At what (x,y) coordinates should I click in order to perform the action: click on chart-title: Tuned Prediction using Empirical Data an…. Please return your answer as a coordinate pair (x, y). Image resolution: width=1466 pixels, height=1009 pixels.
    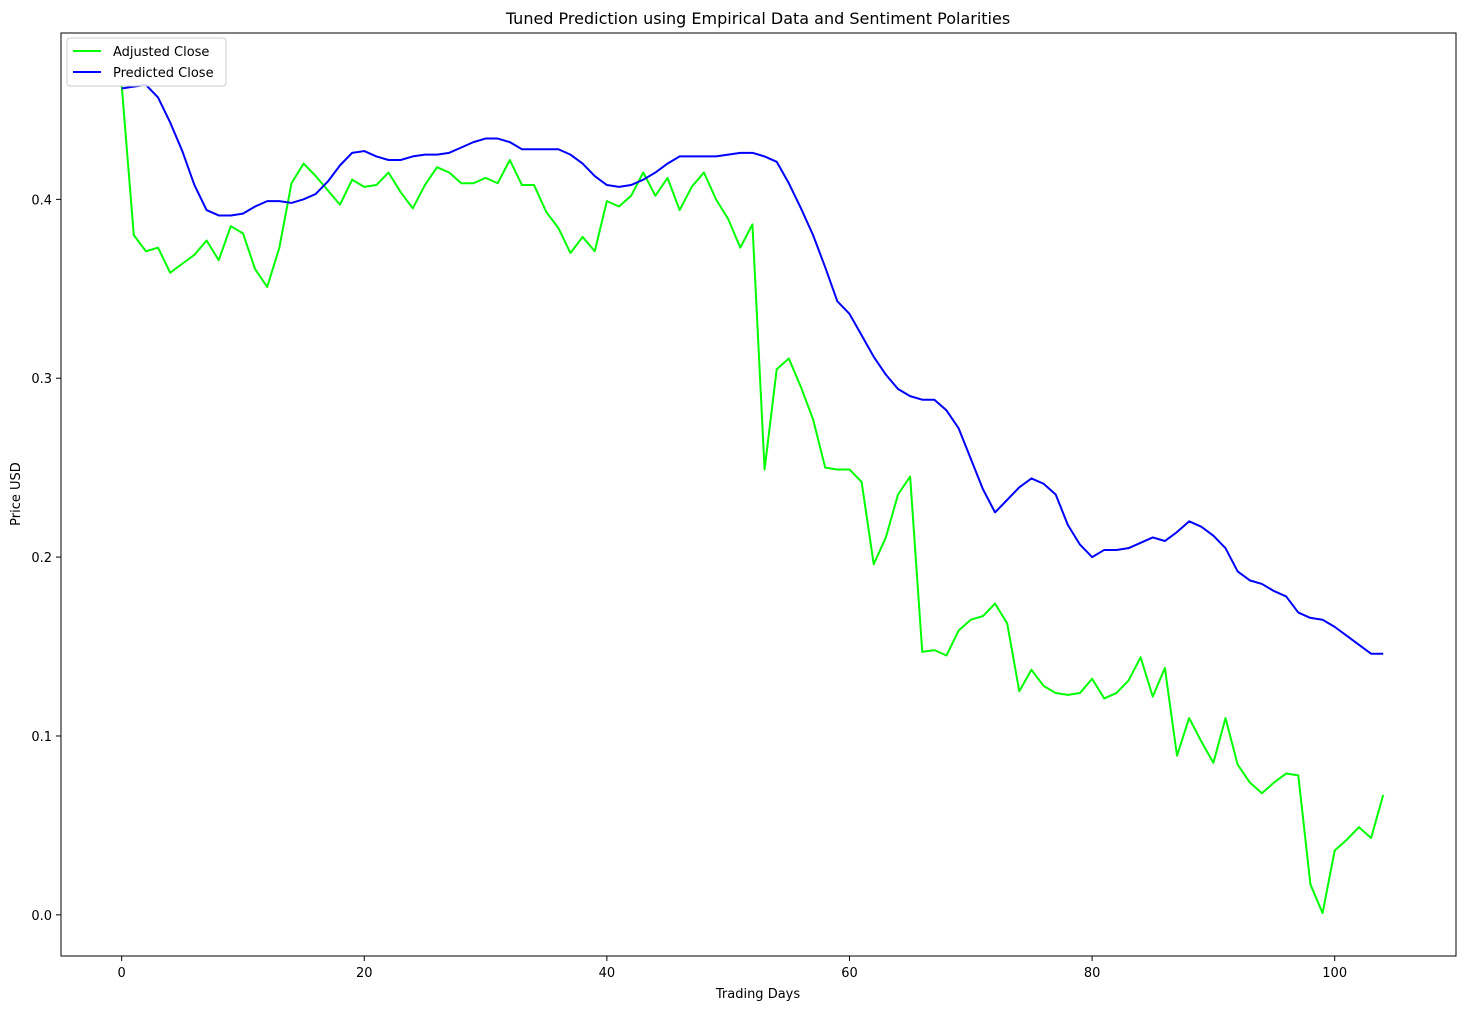
    Looking at the image, I should click on (757, 18).